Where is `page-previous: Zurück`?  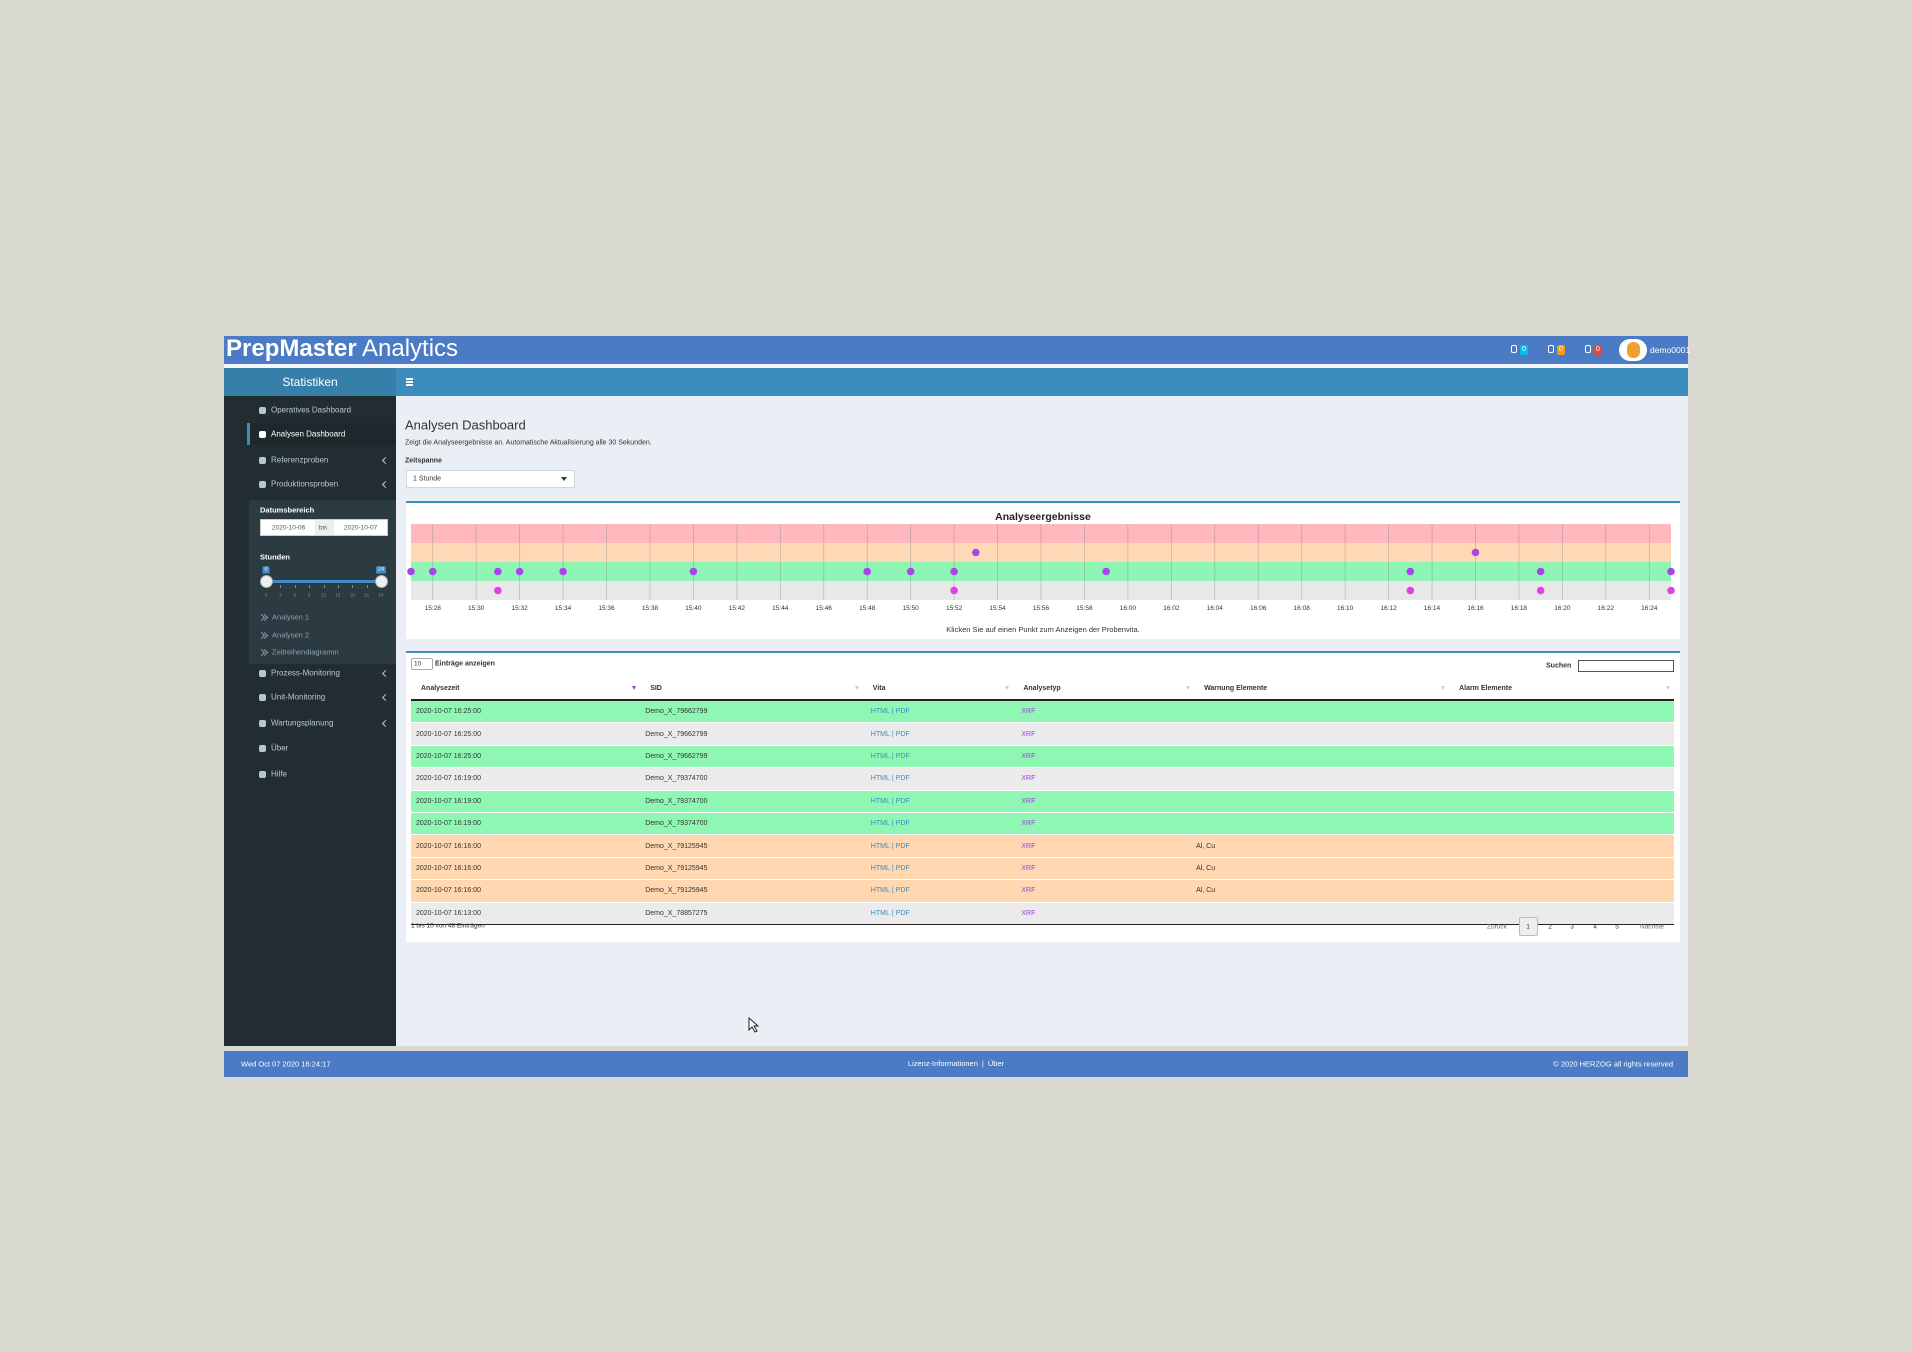 page-previous: Zurück is located at coordinates (1497, 927).